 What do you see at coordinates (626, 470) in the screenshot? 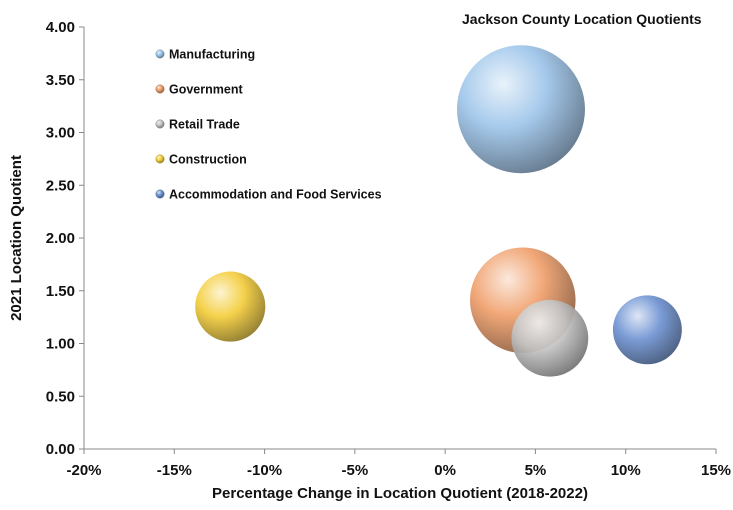
I see `x-tick-label: 10%` at bounding box center [626, 470].